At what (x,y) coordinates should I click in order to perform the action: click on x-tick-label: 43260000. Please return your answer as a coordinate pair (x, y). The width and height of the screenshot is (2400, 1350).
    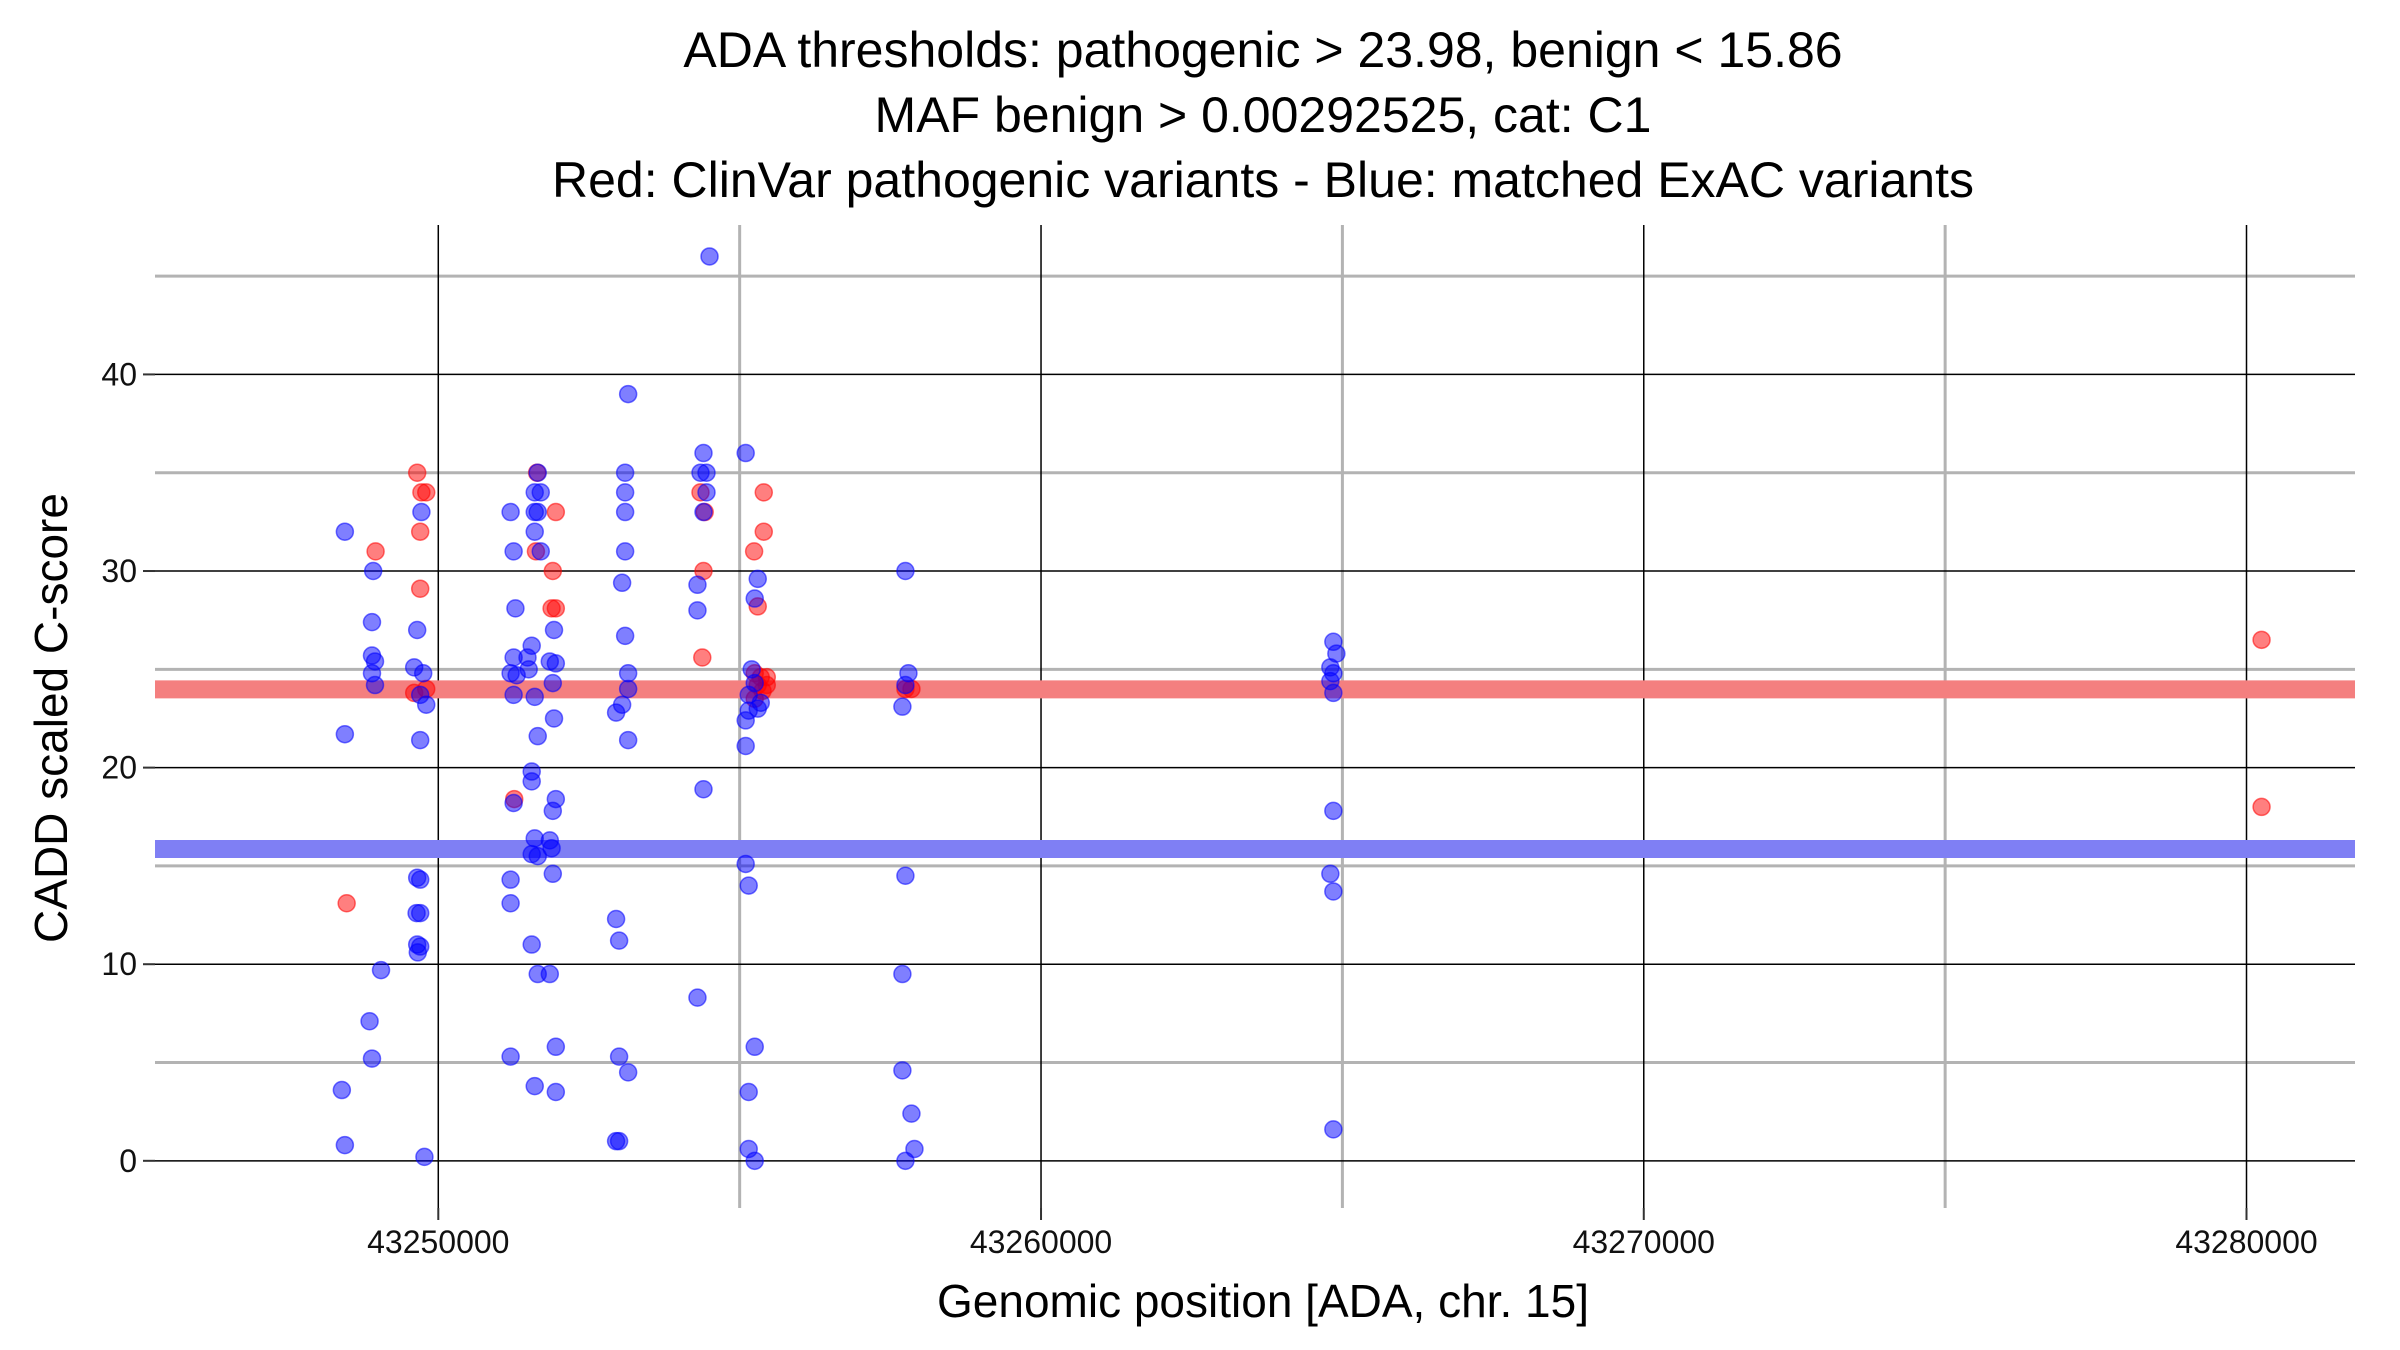
    Looking at the image, I should click on (1041, 1242).